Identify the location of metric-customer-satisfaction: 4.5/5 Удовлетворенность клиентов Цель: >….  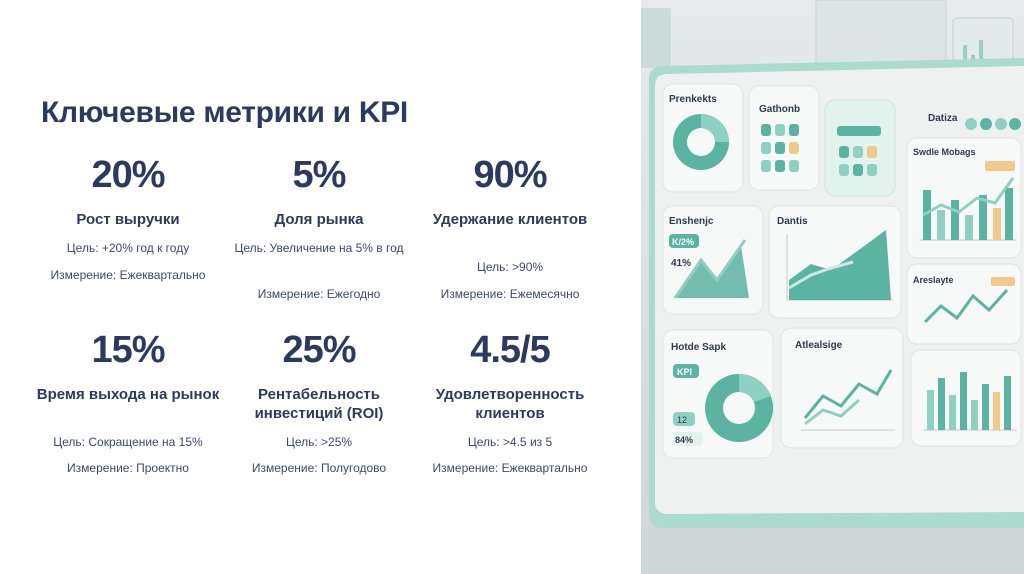
(510, 401).